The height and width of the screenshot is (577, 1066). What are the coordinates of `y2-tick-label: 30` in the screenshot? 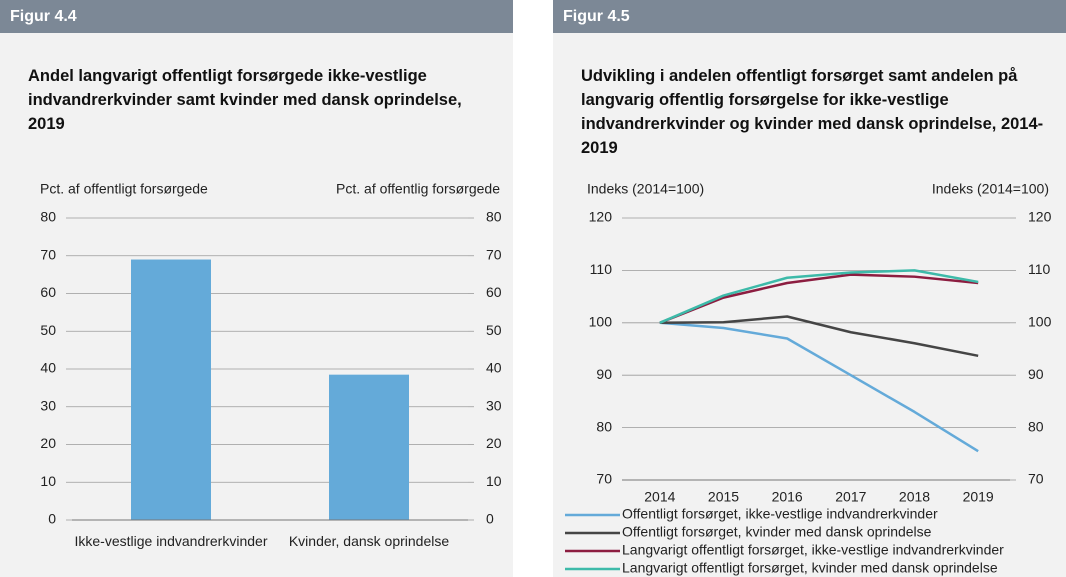 It's located at (494, 405).